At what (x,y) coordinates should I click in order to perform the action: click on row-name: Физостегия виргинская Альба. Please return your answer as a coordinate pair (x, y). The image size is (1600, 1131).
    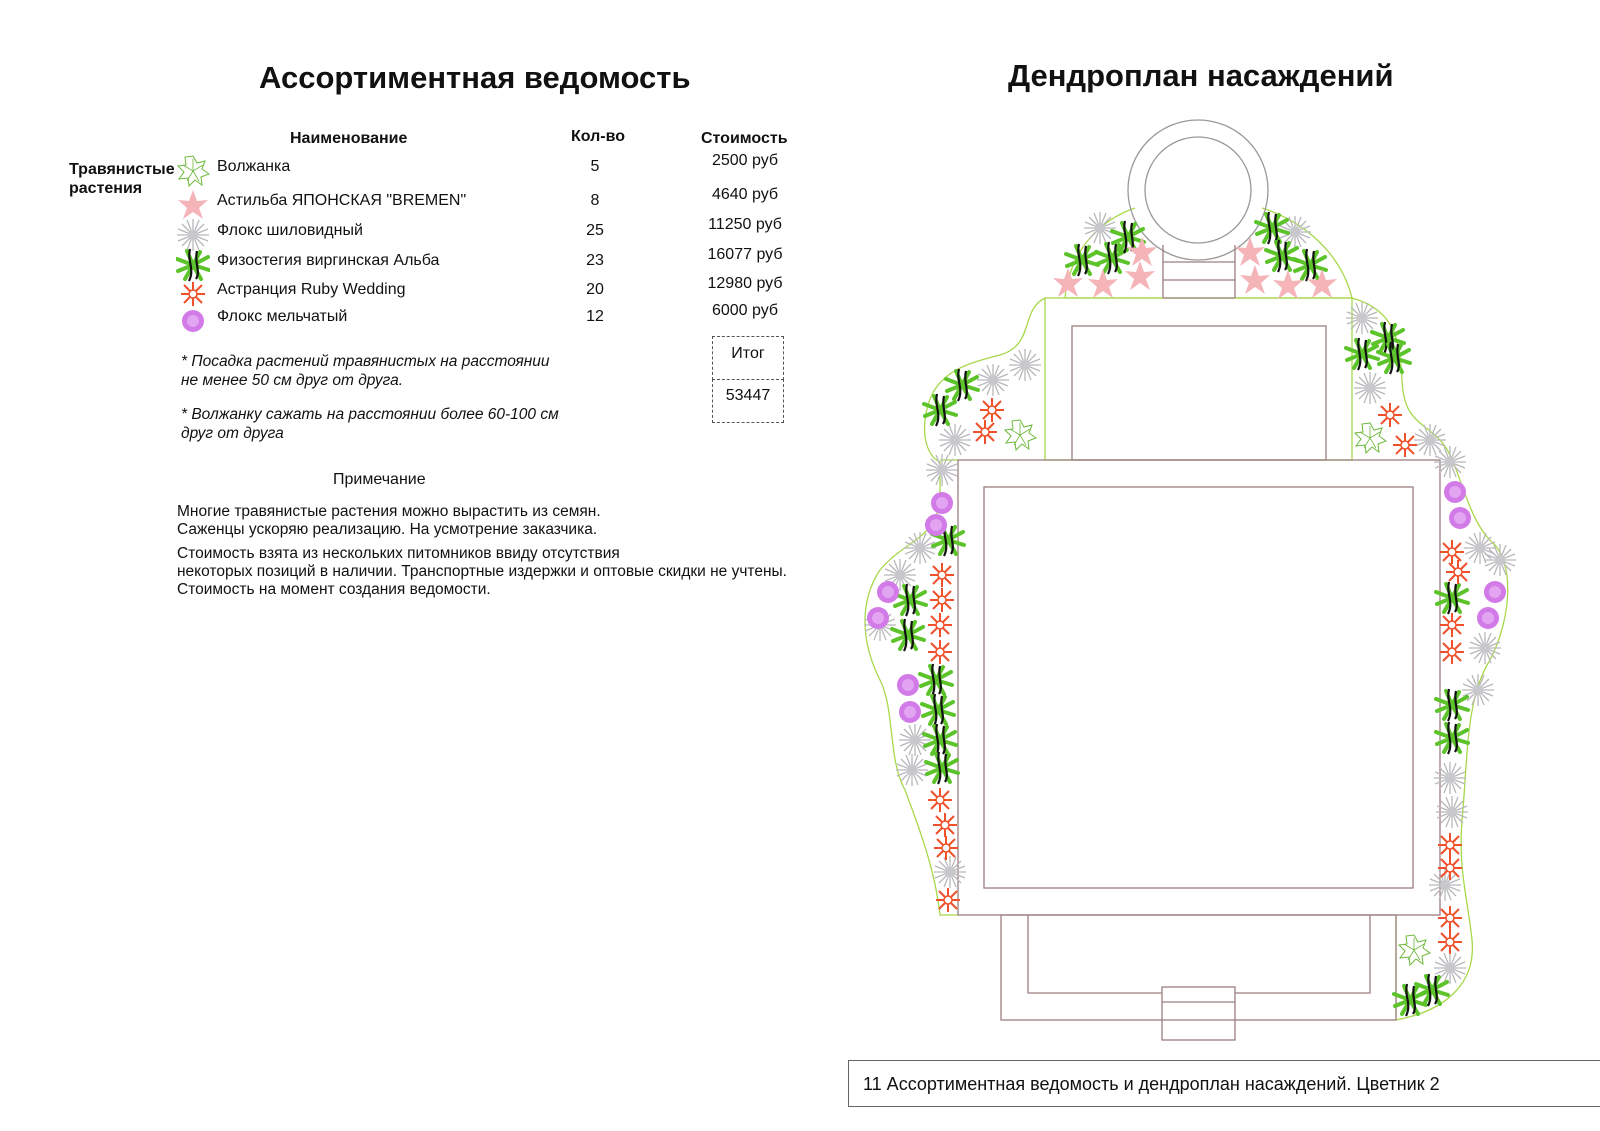
    Looking at the image, I should click on (328, 260).